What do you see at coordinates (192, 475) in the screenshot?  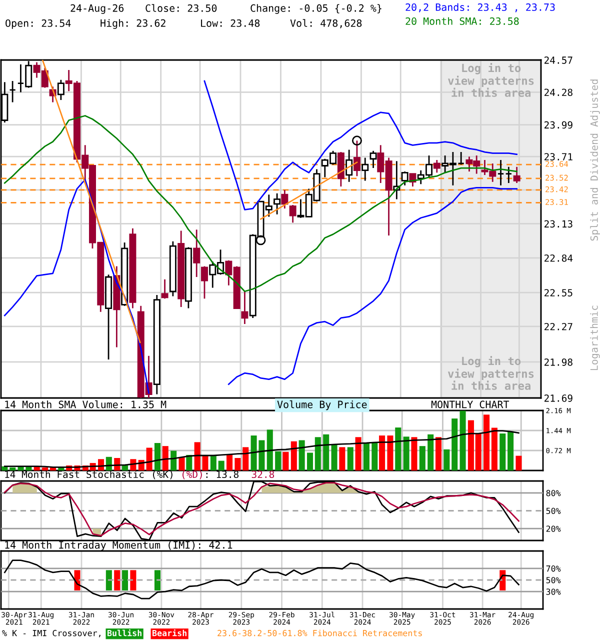 I see `text: (%D)` at bounding box center [192, 475].